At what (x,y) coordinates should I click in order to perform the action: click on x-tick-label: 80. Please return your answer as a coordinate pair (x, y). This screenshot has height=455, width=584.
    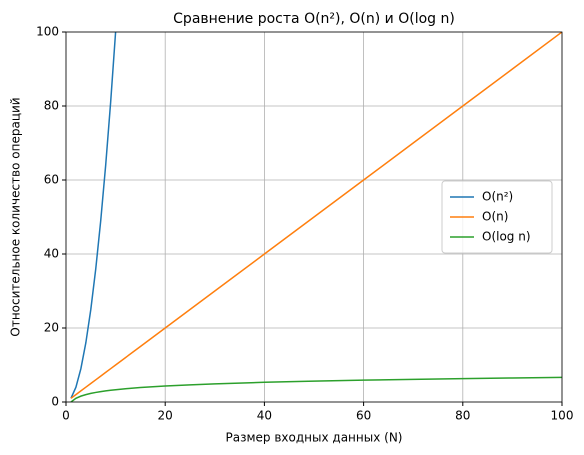
    Looking at the image, I should click on (462, 416).